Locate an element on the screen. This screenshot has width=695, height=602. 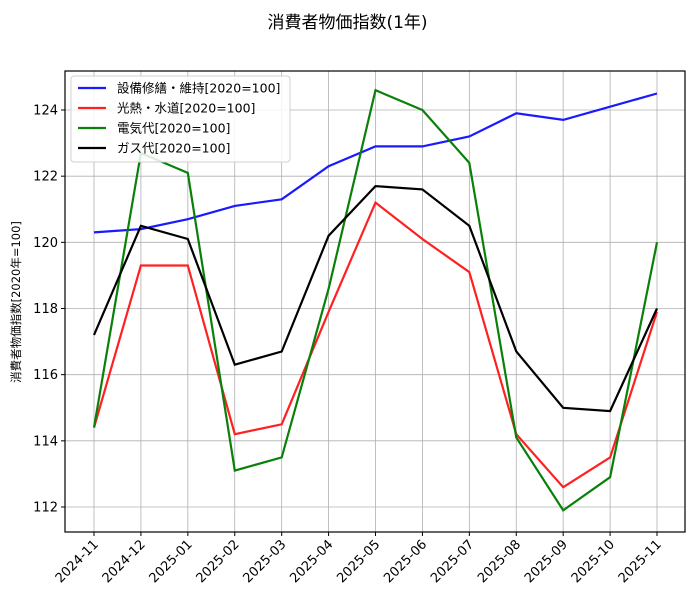
y-axis-ticks: 112 114 116 118 120 122 124 is located at coordinates (49, 310).